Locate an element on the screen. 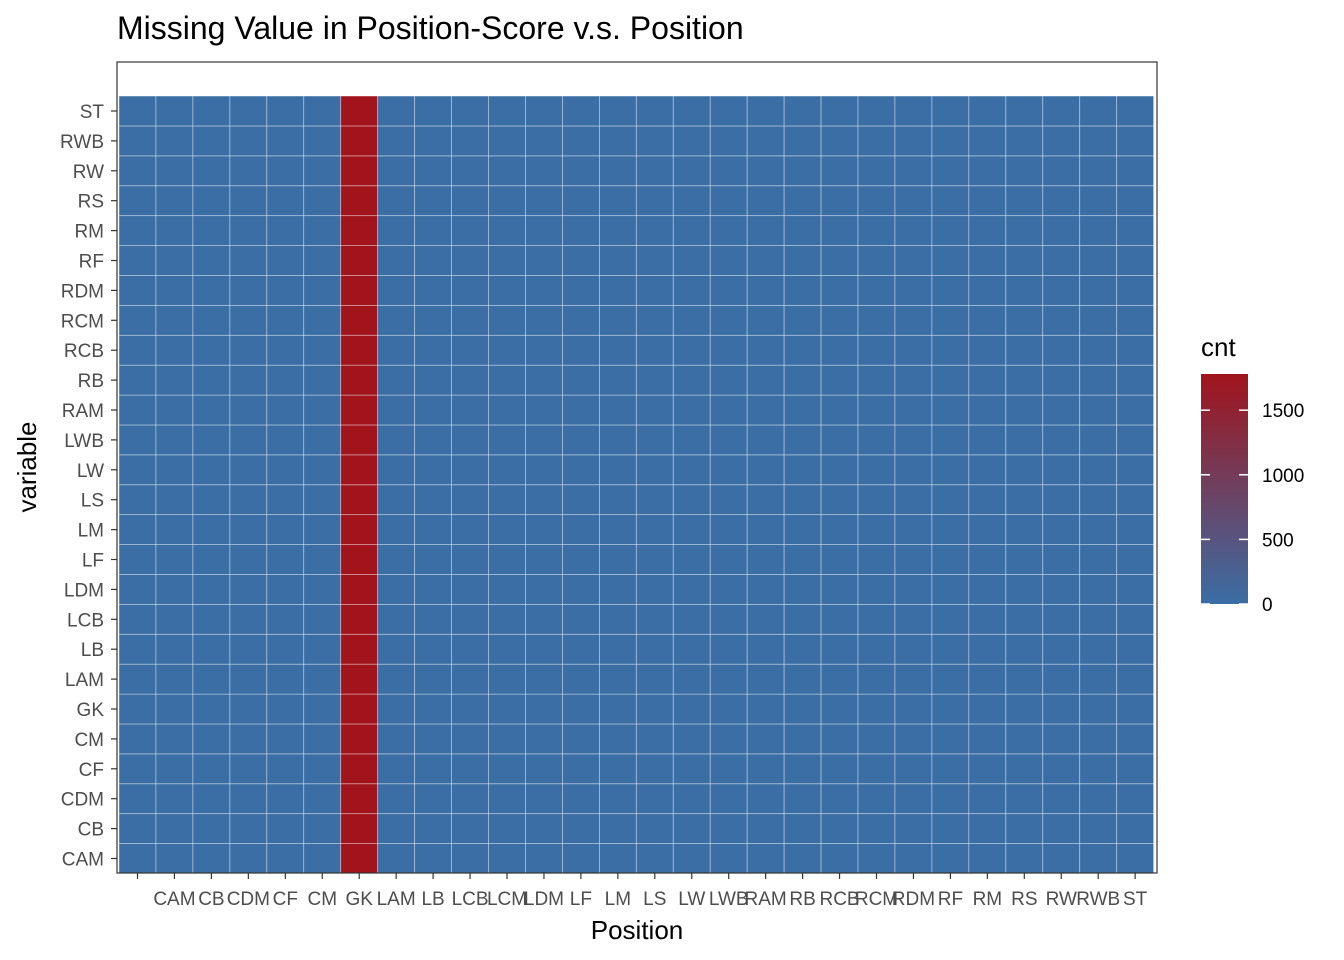  y-tick-label: LF is located at coordinates (93, 561).